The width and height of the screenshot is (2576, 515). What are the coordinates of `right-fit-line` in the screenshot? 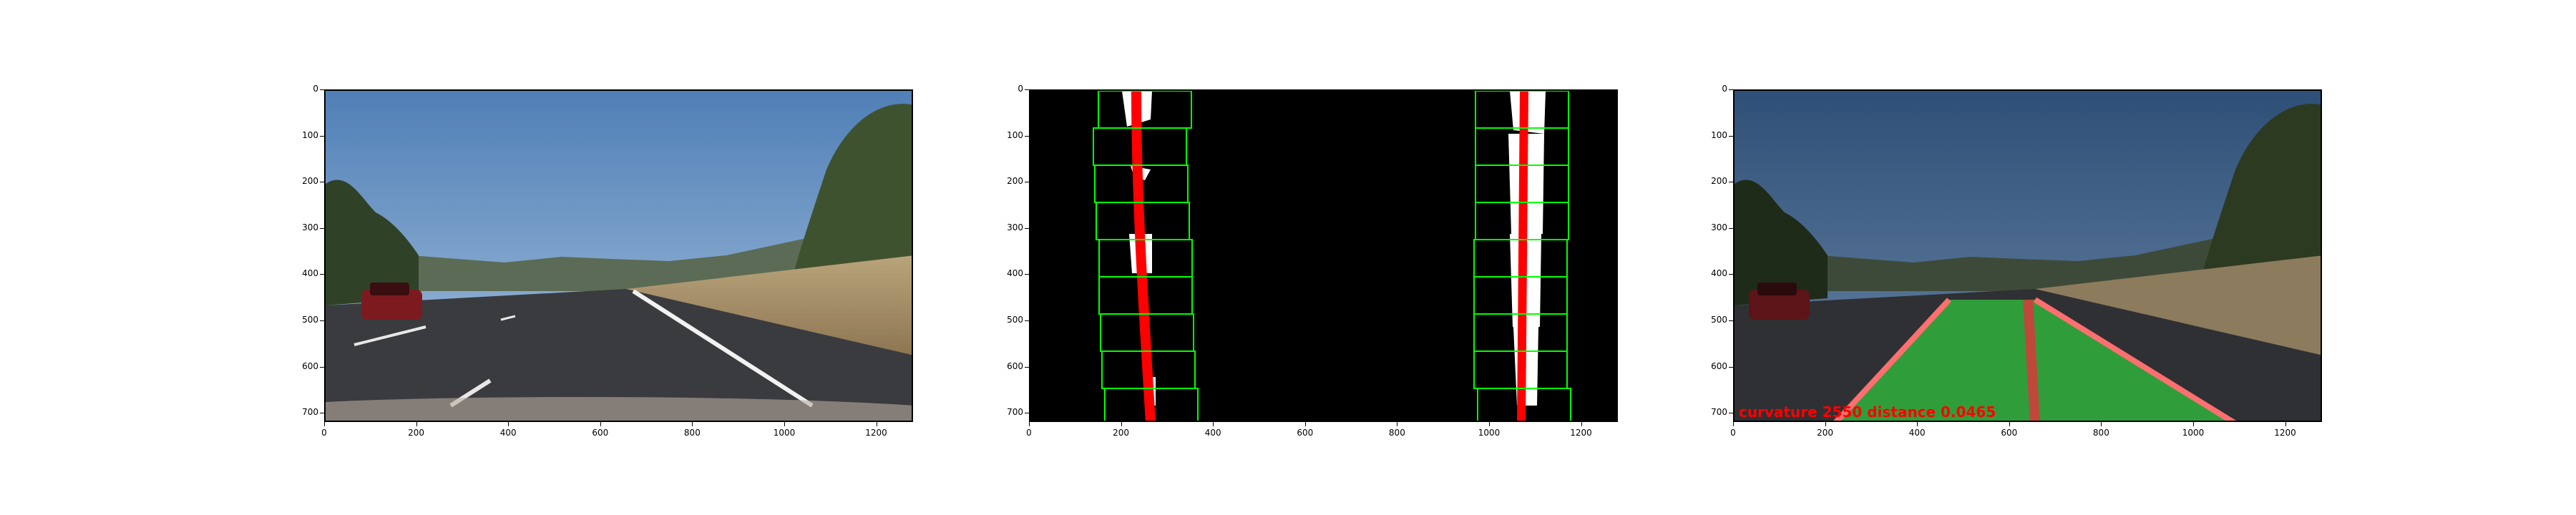 It's located at (1522, 256).